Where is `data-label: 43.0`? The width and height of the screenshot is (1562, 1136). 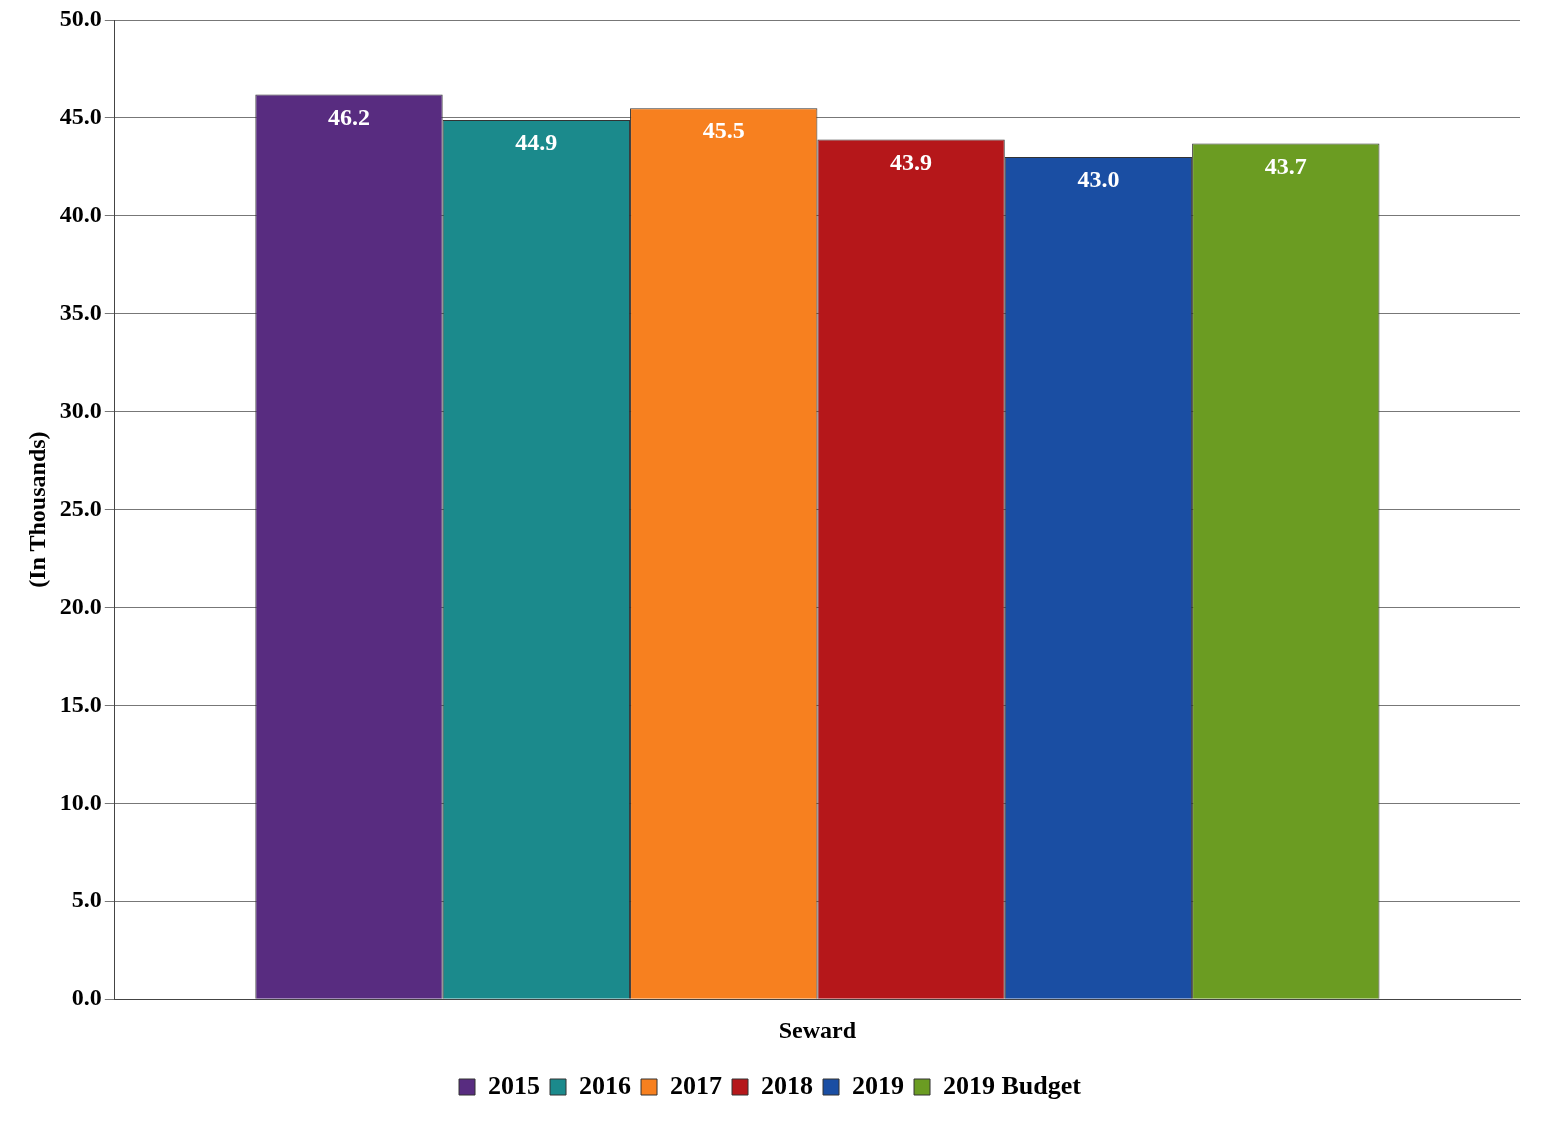
data-label: 43.0 is located at coordinates (1098, 179).